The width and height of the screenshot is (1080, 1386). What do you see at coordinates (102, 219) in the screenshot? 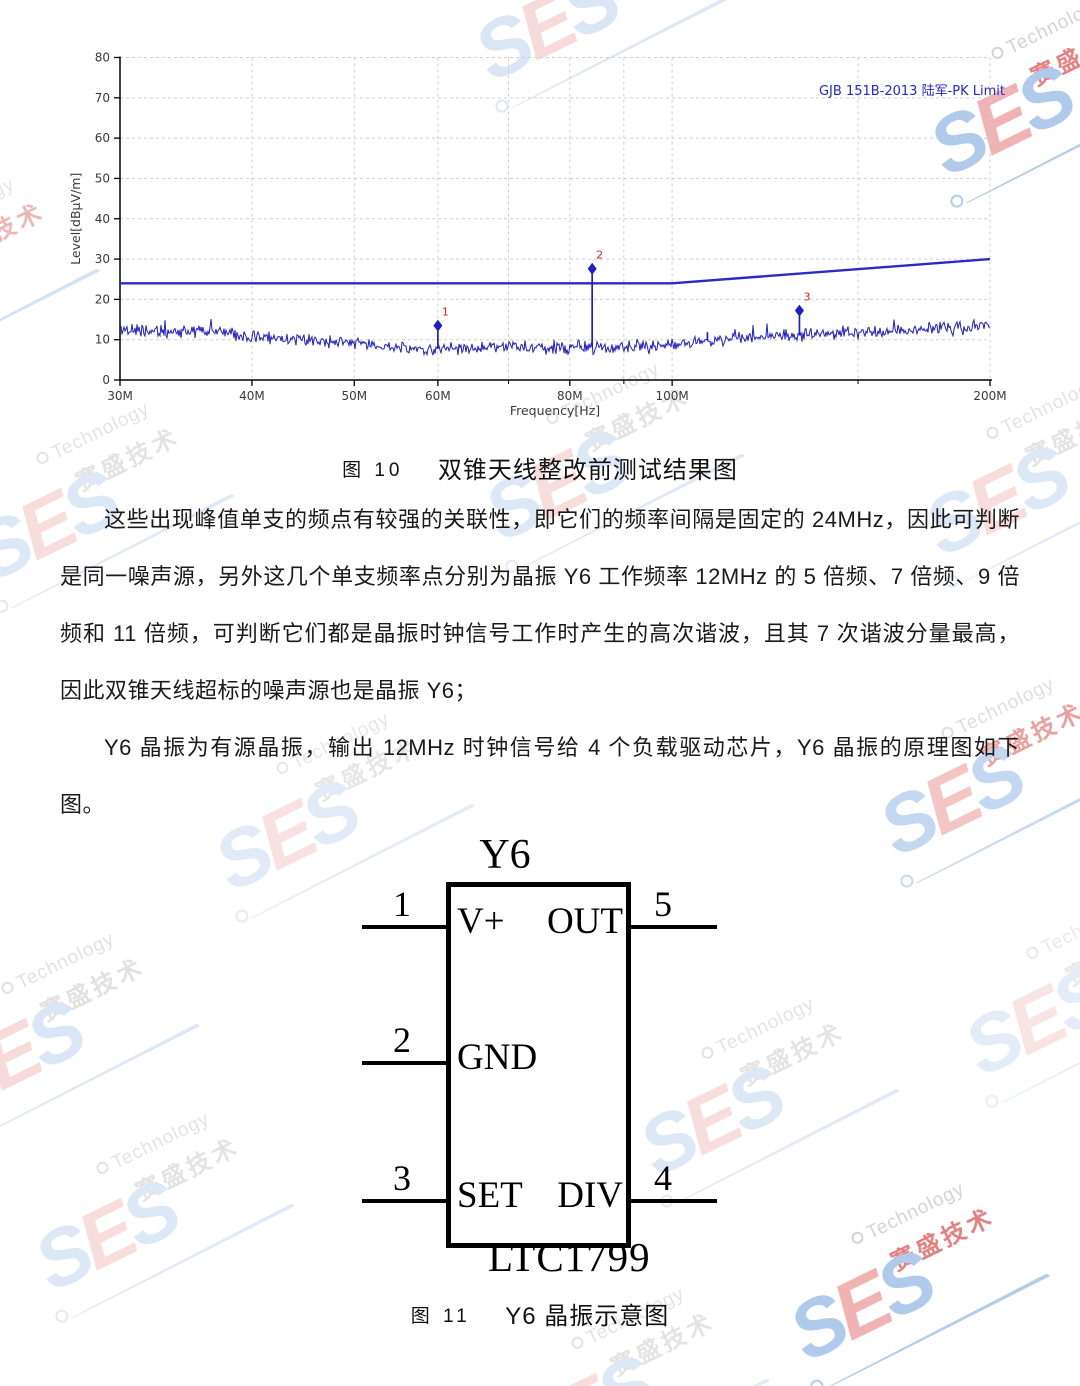
I see `svg-text: 40` at bounding box center [102, 219].